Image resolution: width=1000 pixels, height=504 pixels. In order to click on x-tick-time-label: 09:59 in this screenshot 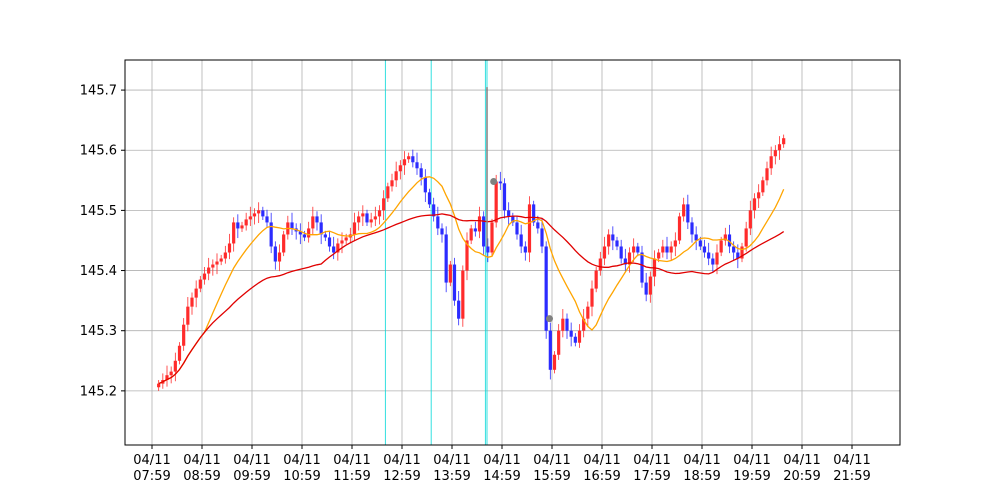, I will do `click(251, 476)`.